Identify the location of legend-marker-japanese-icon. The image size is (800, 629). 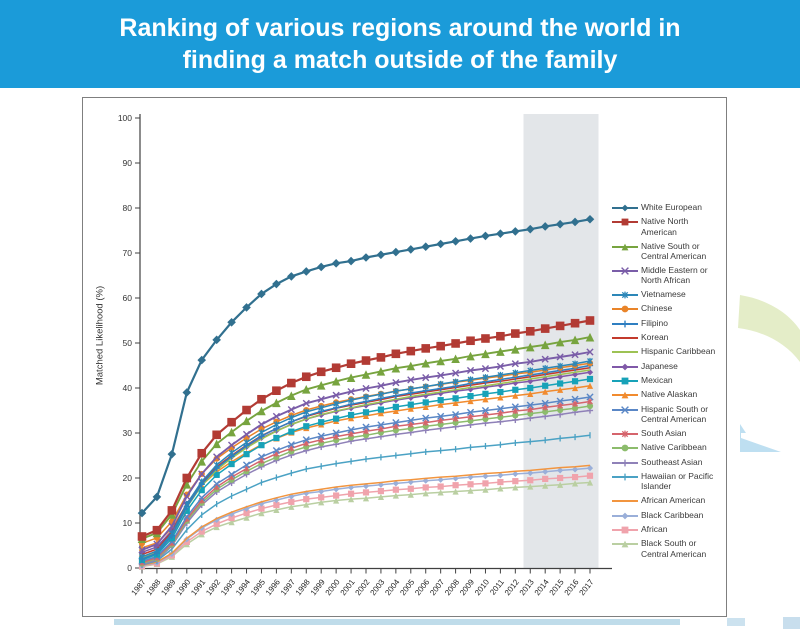
(625, 367).